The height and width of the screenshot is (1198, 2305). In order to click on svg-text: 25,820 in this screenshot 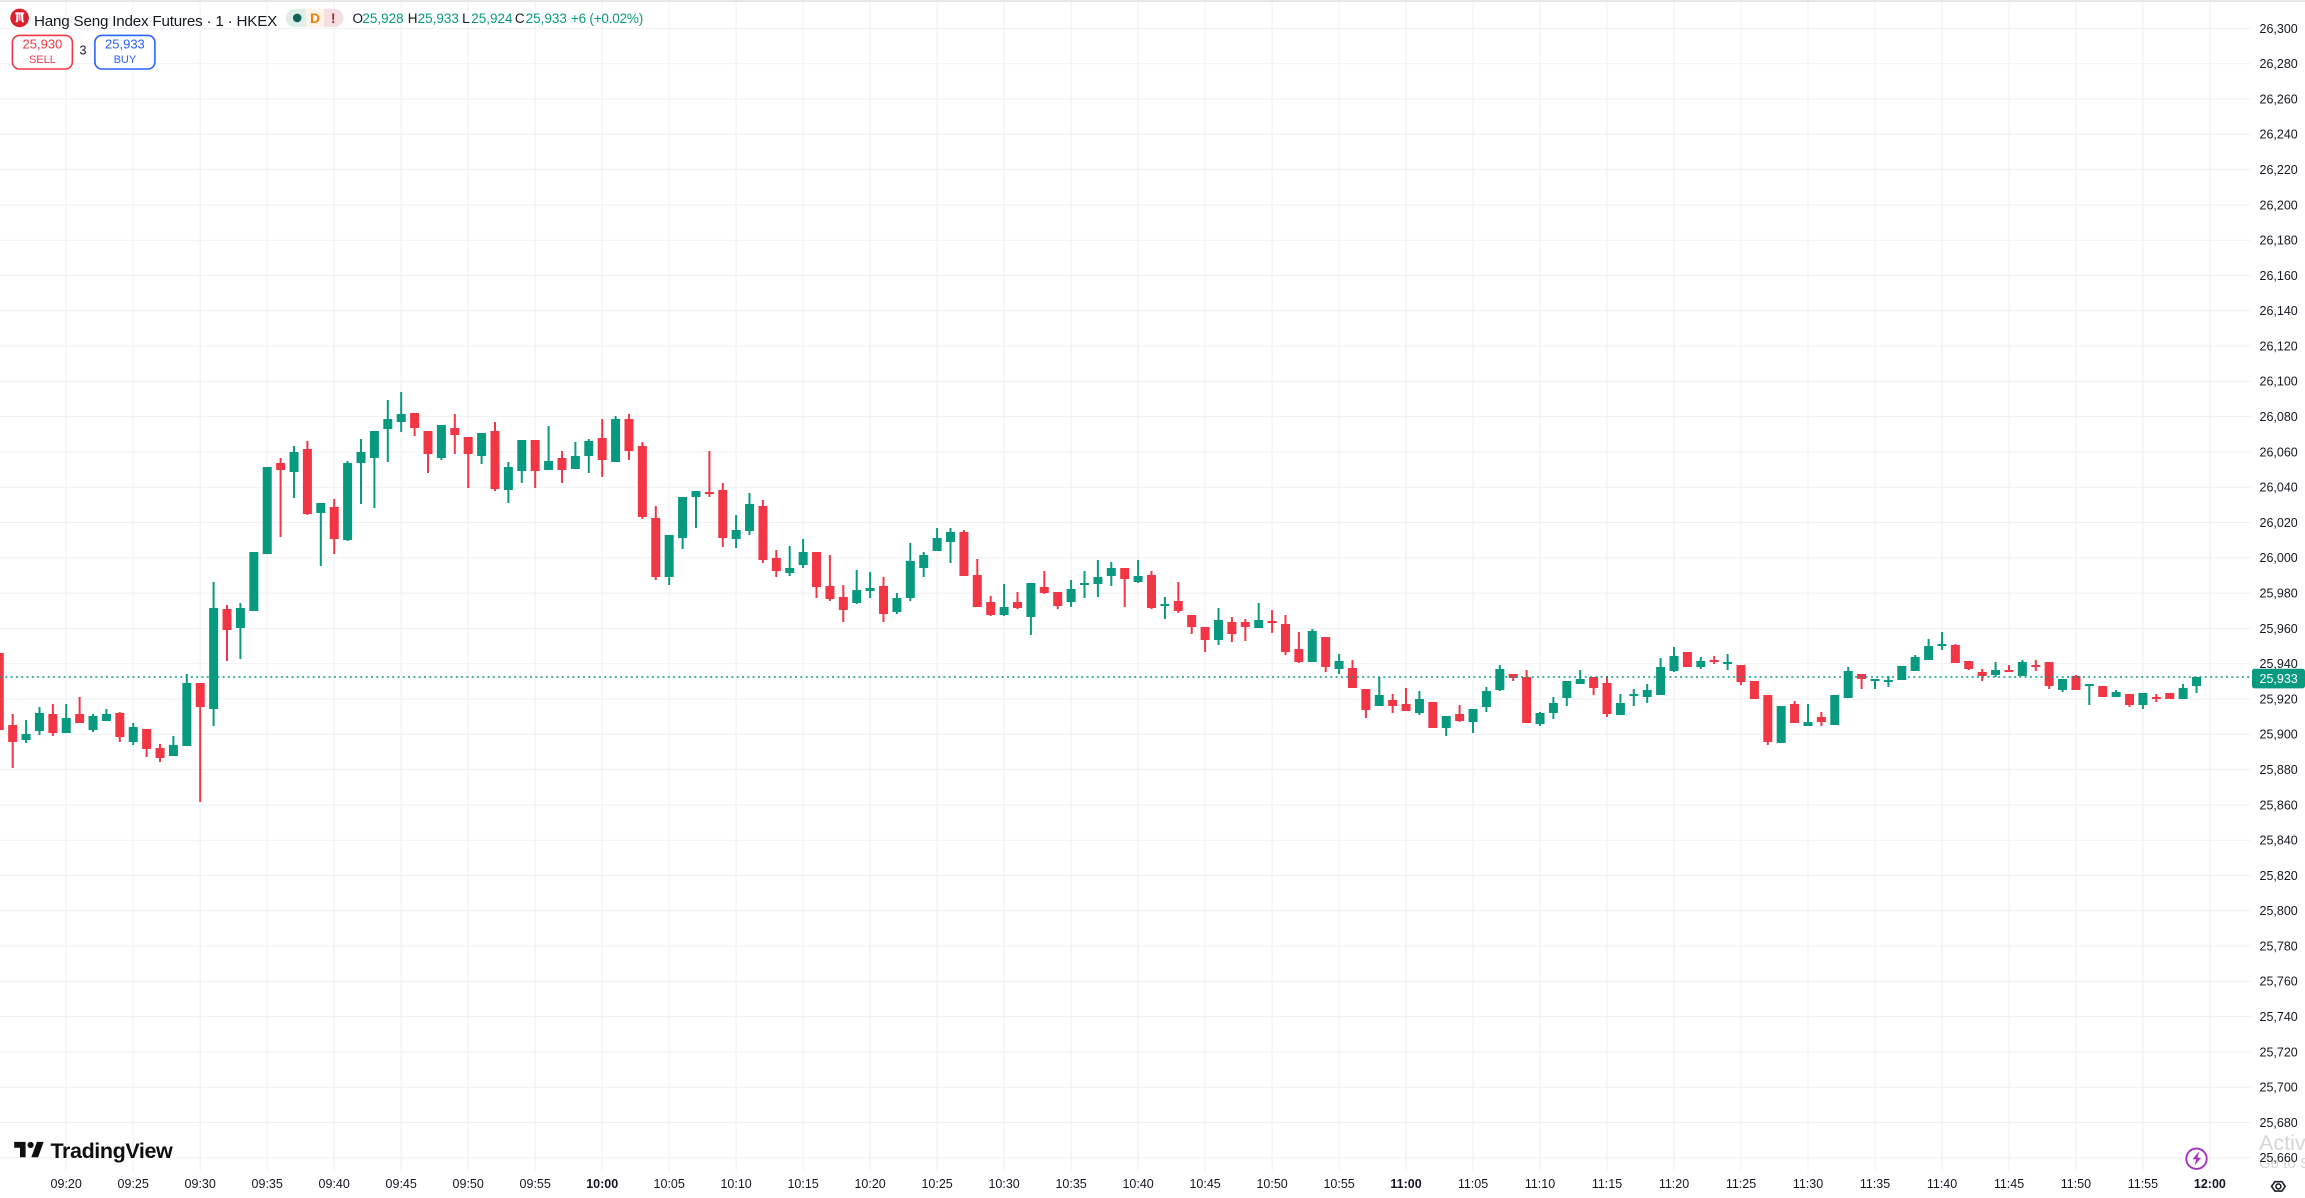, I will do `click(2279, 876)`.